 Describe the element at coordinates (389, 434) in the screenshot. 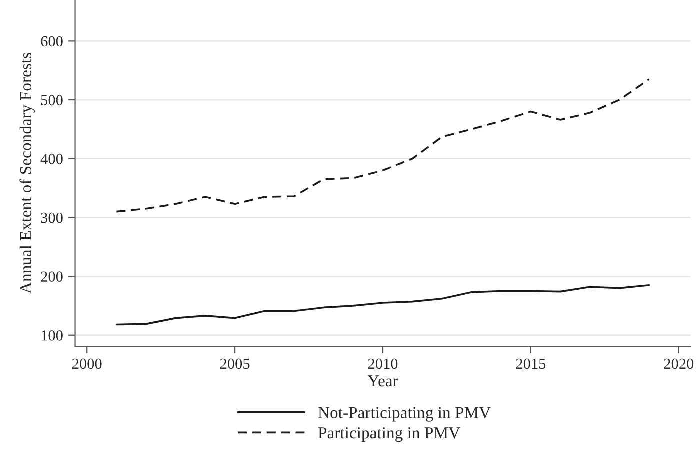

I see `legend-label: Participating in PMV` at that location.